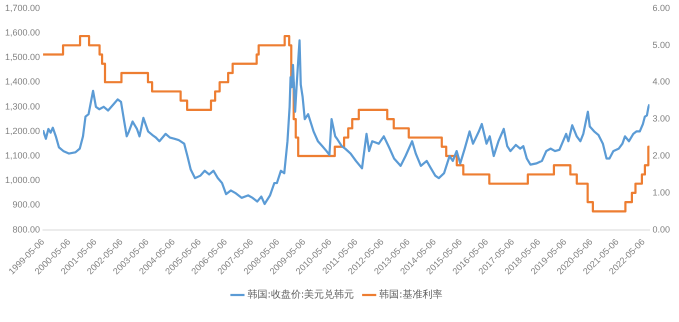 This screenshot has width=679, height=322. Describe the element at coordinates (411, 294) in the screenshot. I see `legend-label: 韩国:基准利率` at that location.